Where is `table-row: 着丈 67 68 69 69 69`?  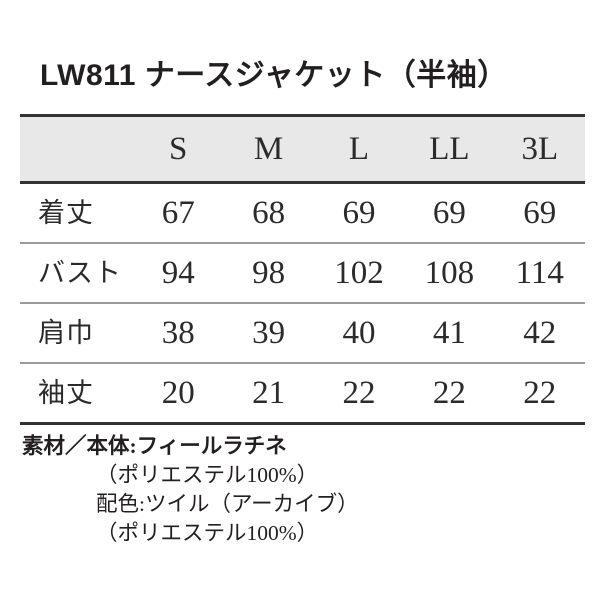
table-row: 着丈 67 68 69 69 69 is located at coordinates (302, 213).